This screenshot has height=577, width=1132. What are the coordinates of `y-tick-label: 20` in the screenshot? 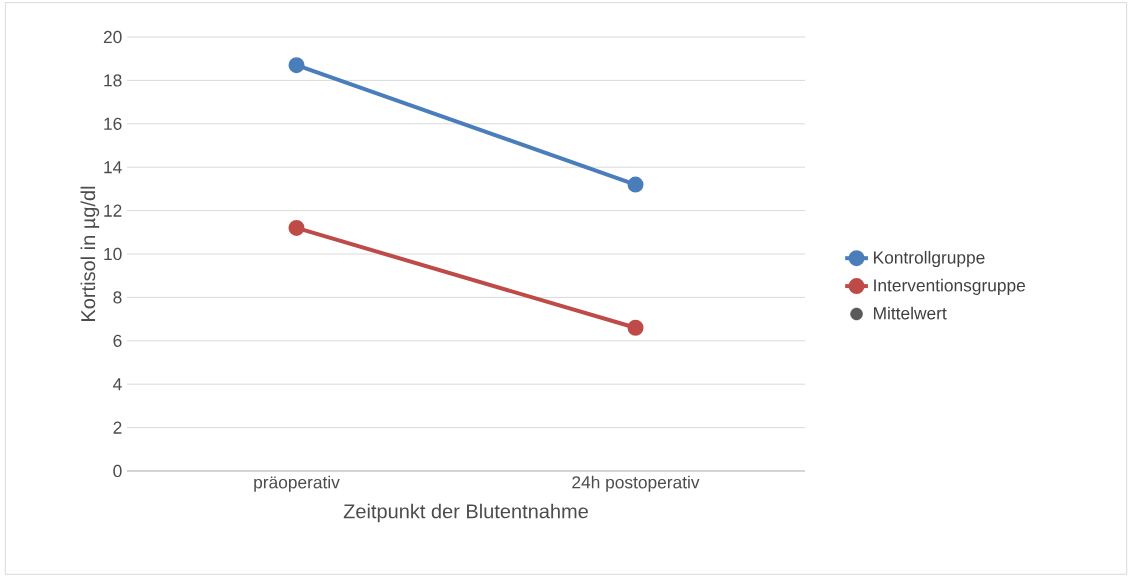 It's located at (112, 37).